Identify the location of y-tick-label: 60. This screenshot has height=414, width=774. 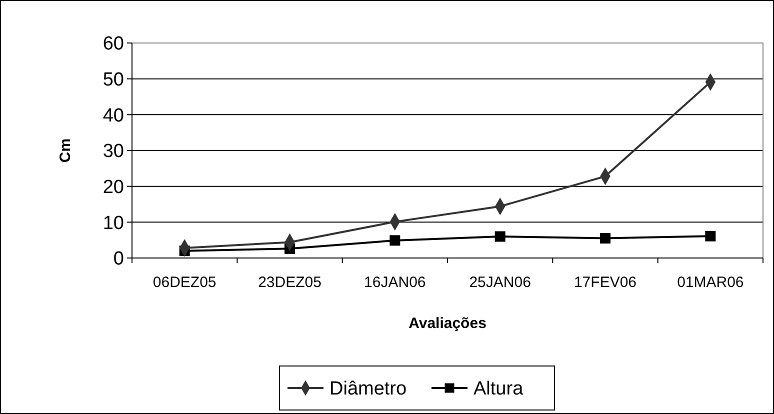
(113, 44).